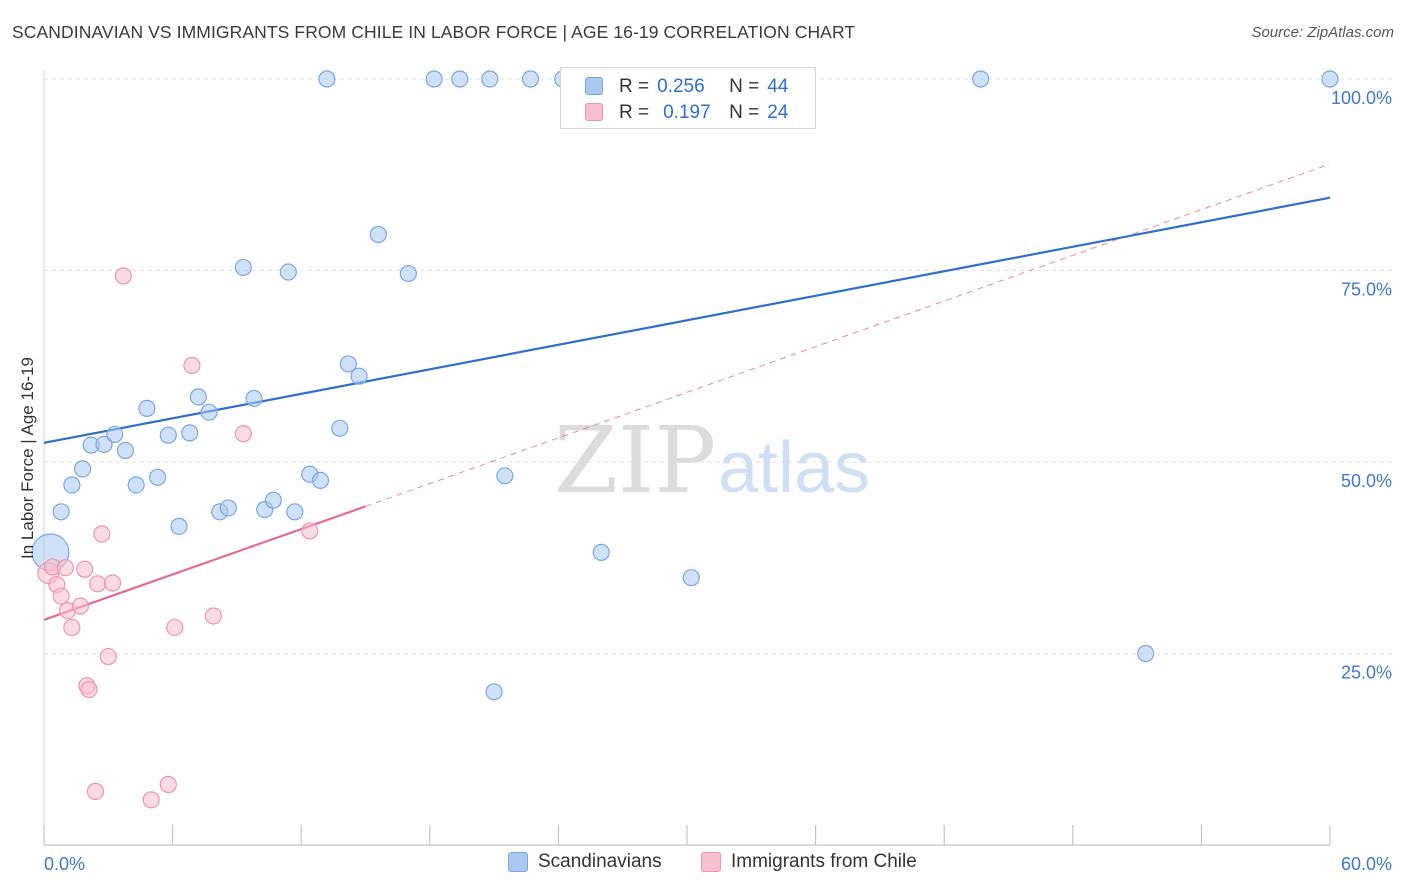 This screenshot has height=892, width=1406. What do you see at coordinates (1366, 290) in the screenshot?
I see `y-tick-label: 75.0%` at bounding box center [1366, 290].